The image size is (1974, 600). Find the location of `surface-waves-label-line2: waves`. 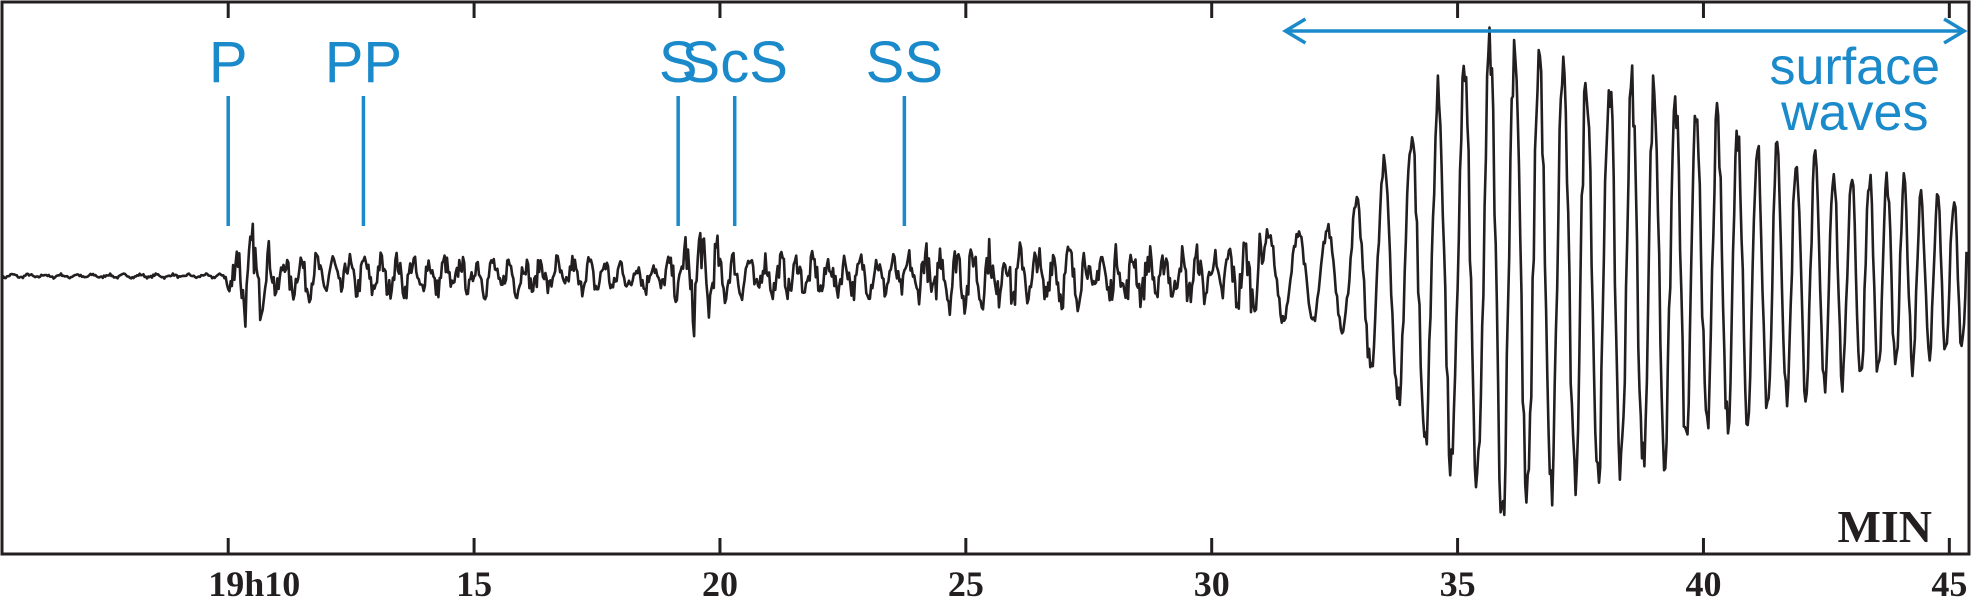

surface-waves-label-line2: waves is located at coordinates (1854, 113).